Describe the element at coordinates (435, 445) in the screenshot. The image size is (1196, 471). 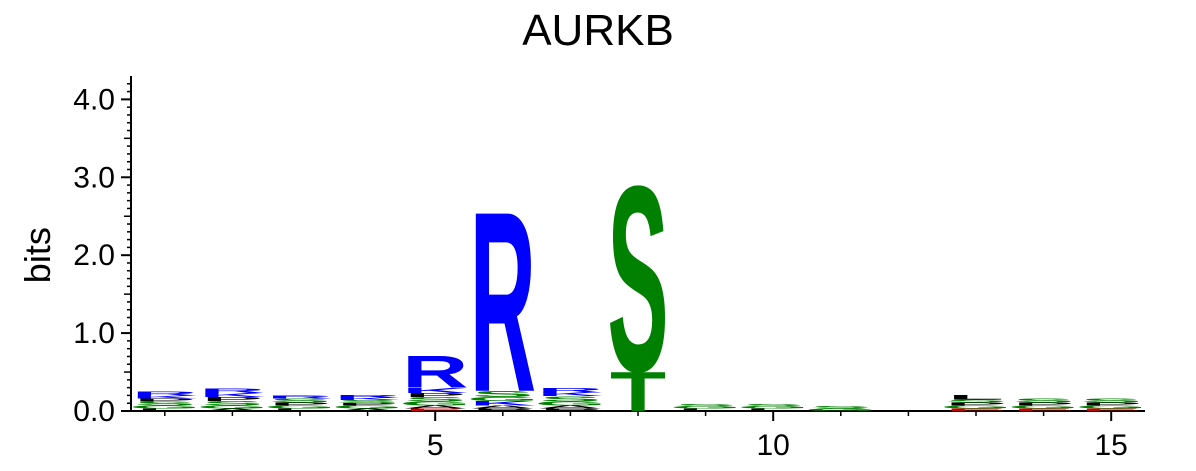
I see `x-tick-label: 5` at that location.